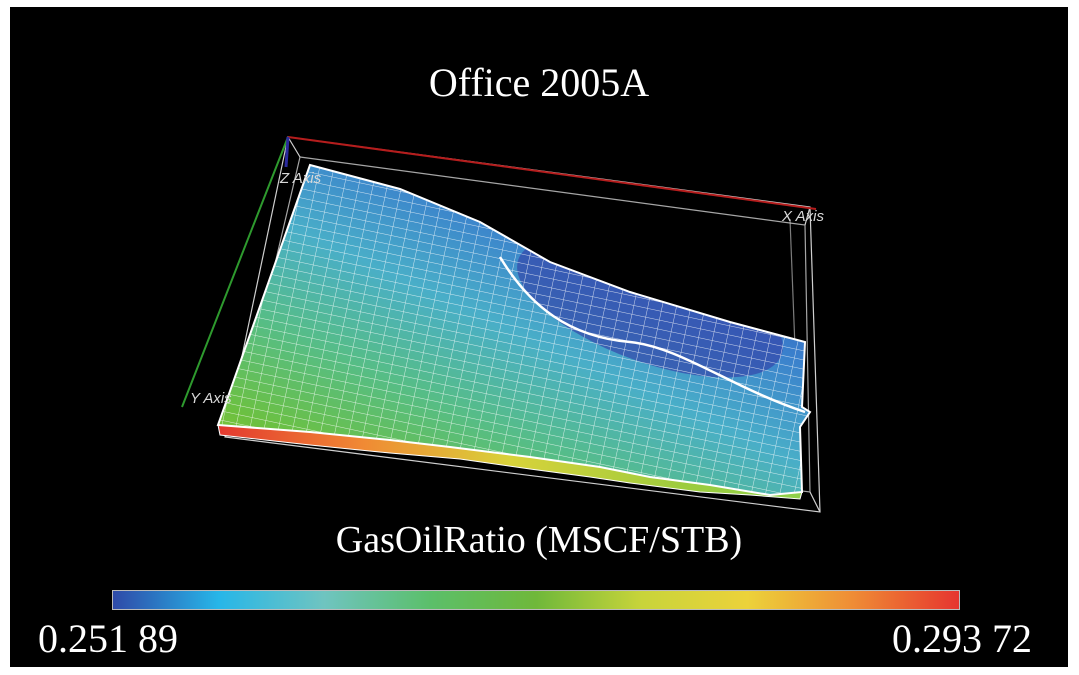 The width and height of the screenshot is (1079, 675). What do you see at coordinates (287, 152) in the screenshot?
I see `z-axis-line` at bounding box center [287, 152].